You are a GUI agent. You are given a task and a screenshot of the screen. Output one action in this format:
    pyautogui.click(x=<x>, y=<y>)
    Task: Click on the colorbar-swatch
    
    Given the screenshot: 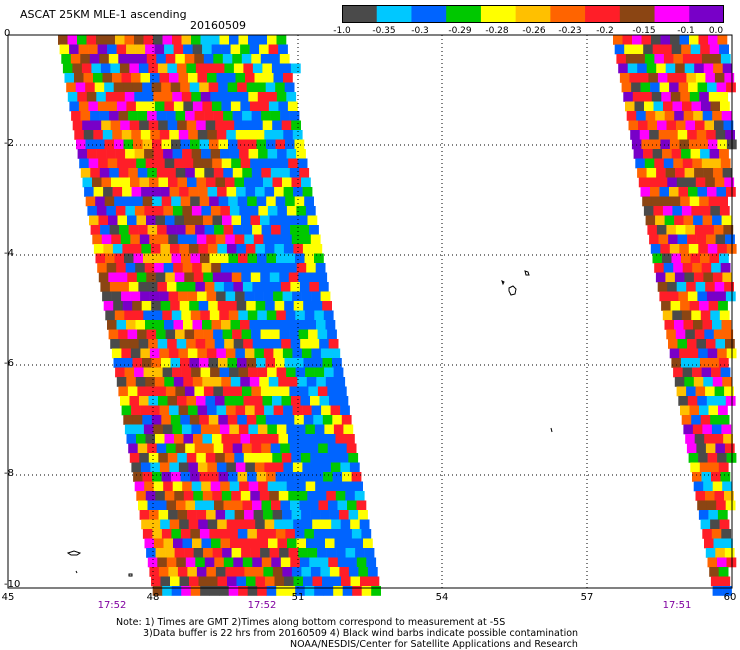 What is the action you would take?
    pyautogui.click(x=706, y=14)
    